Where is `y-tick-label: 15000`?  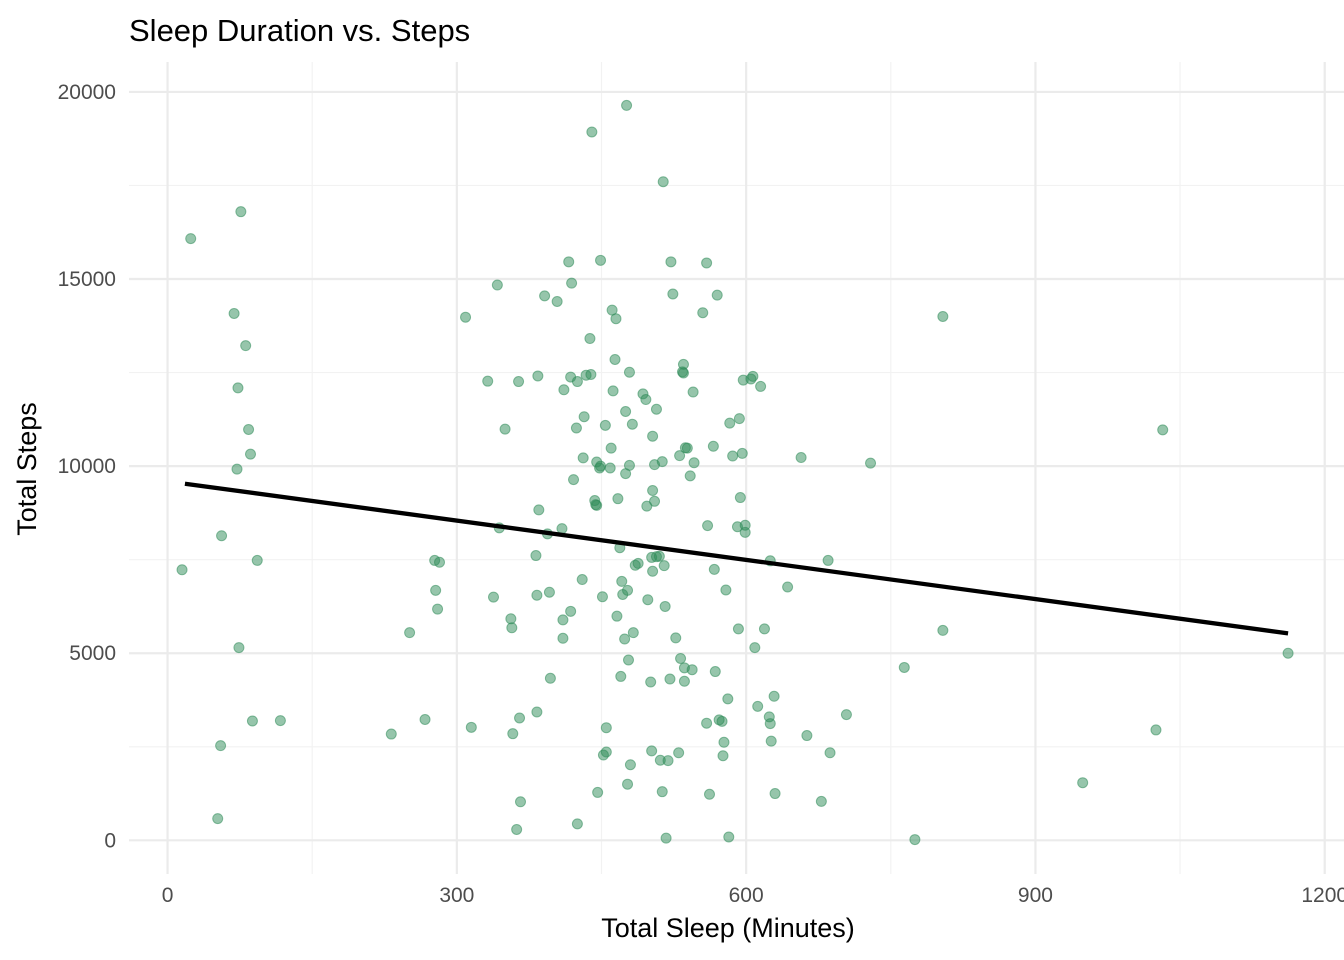
y-tick-label: 15000 is located at coordinates (87, 279).